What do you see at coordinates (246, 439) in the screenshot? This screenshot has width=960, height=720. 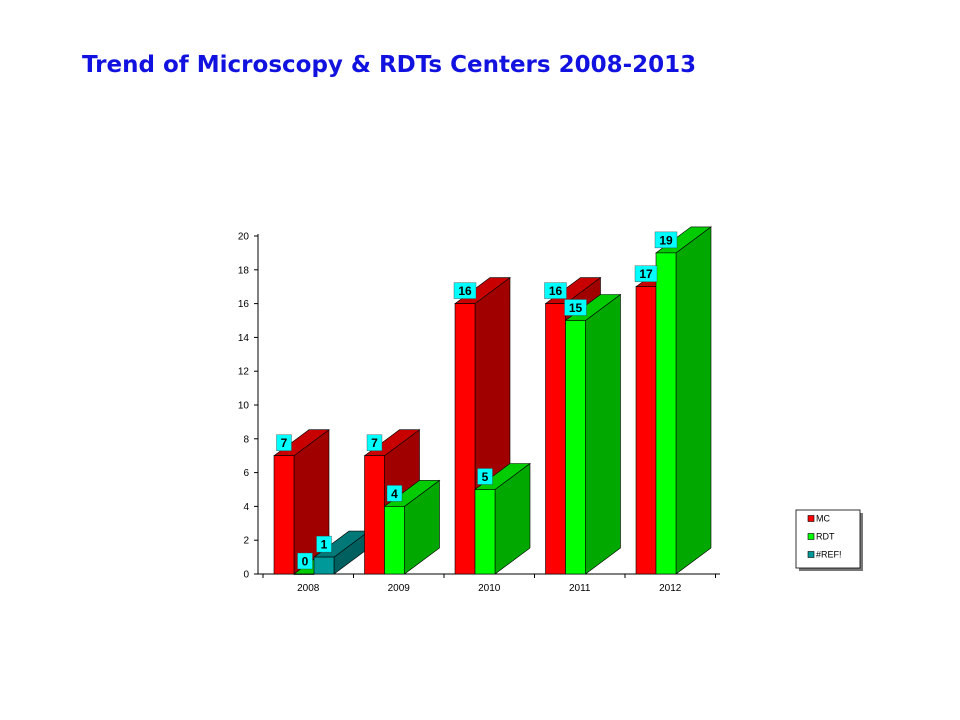 I see `y-tick-label: 8` at bounding box center [246, 439].